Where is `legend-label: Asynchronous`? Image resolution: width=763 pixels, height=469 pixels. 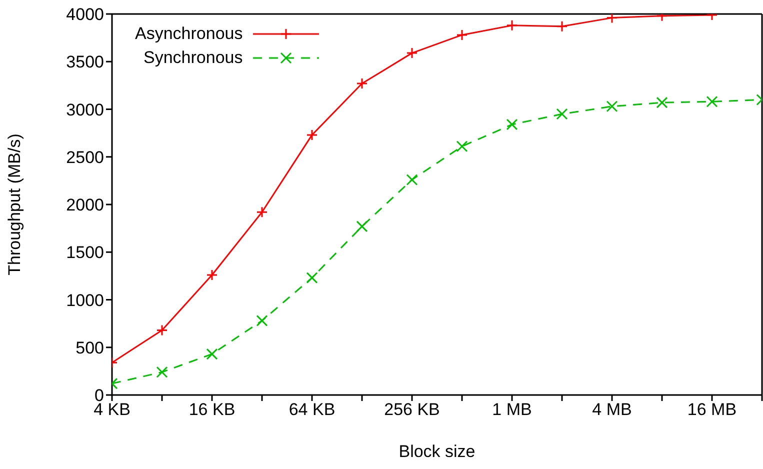 legend-label: Asynchronous is located at coordinates (189, 34).